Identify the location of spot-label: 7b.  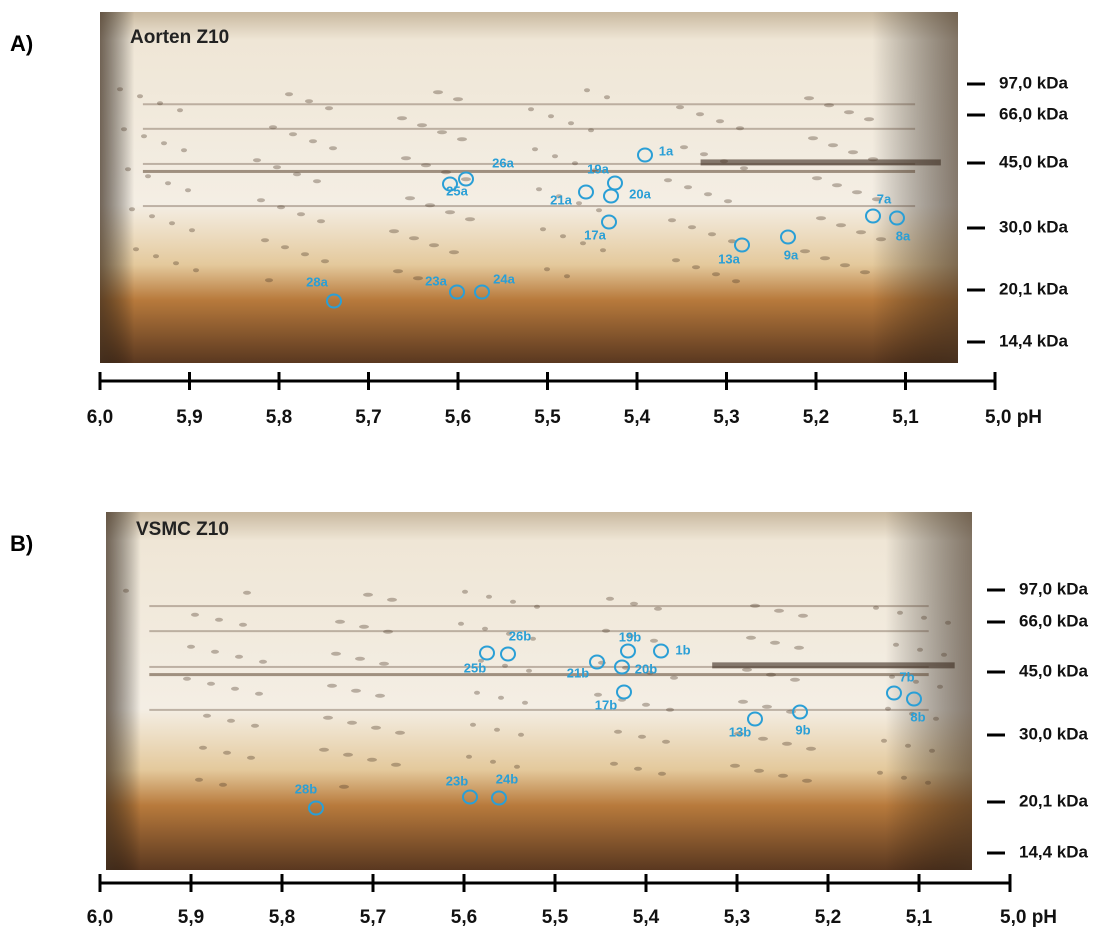
(906, 676).